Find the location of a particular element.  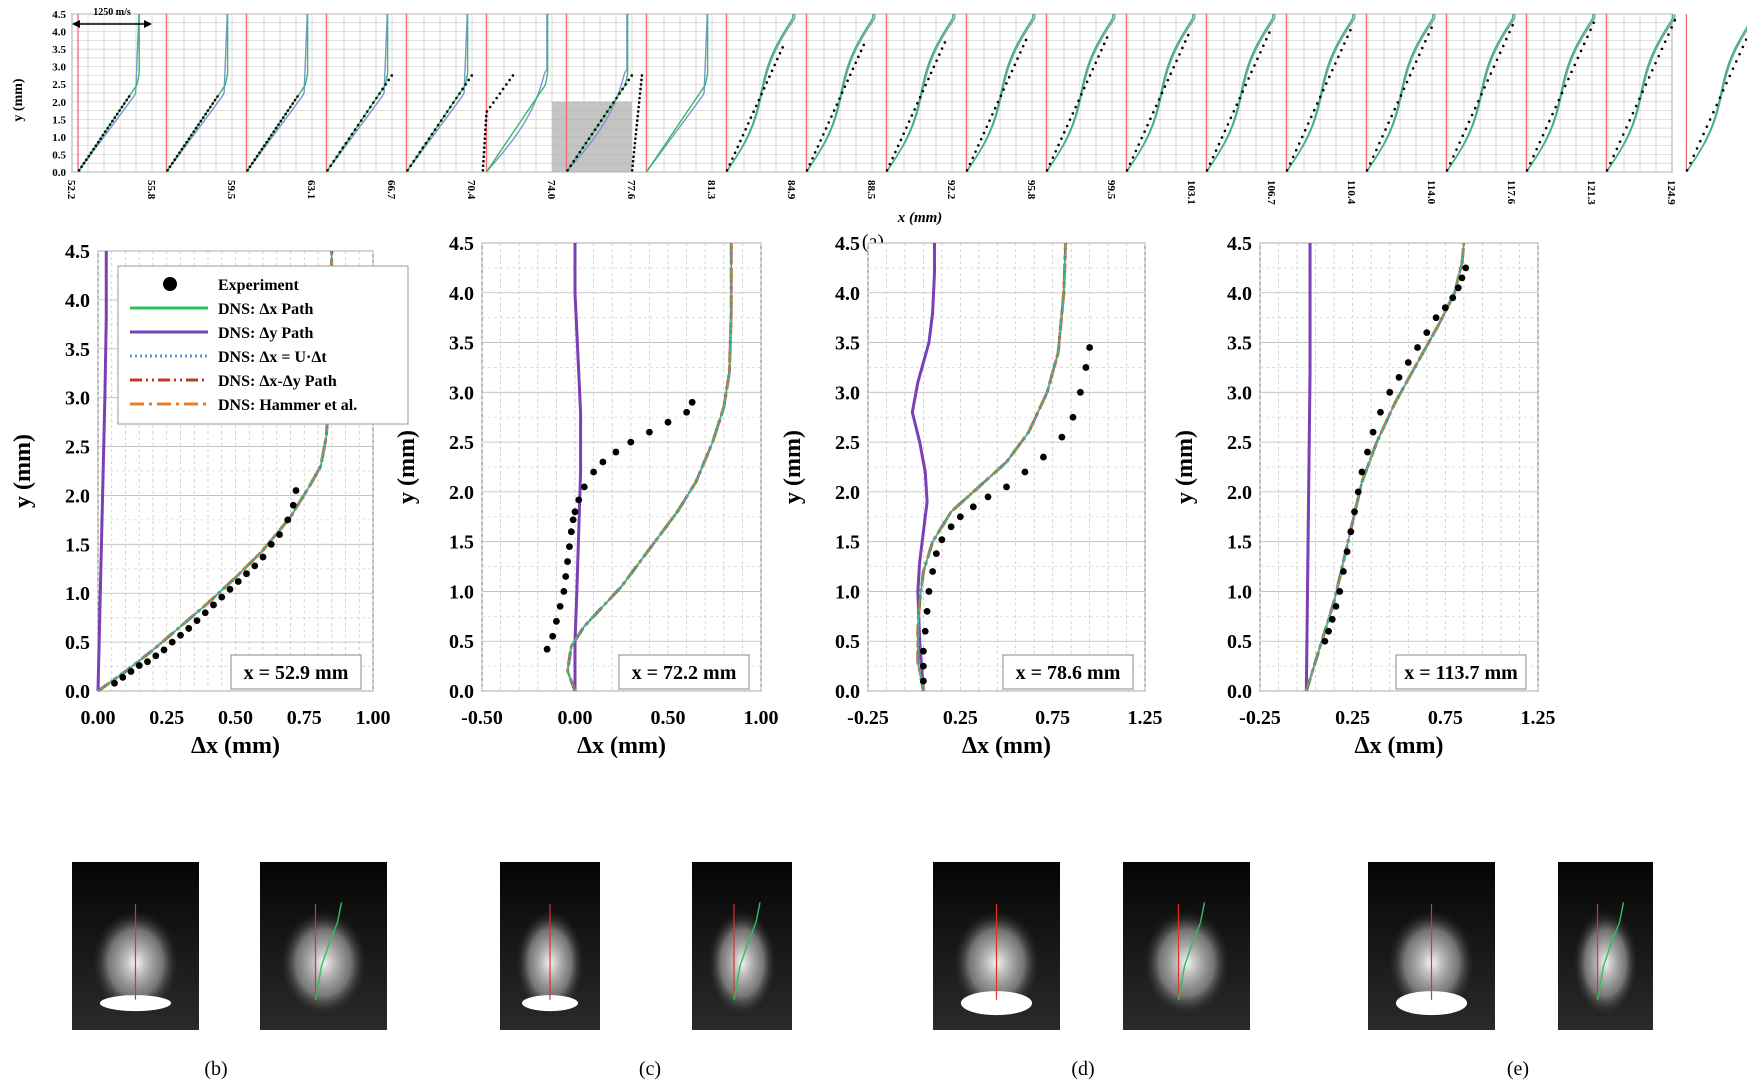

legend-label: DNS: Δx = U·Δt is located at coordinates (272, 357).